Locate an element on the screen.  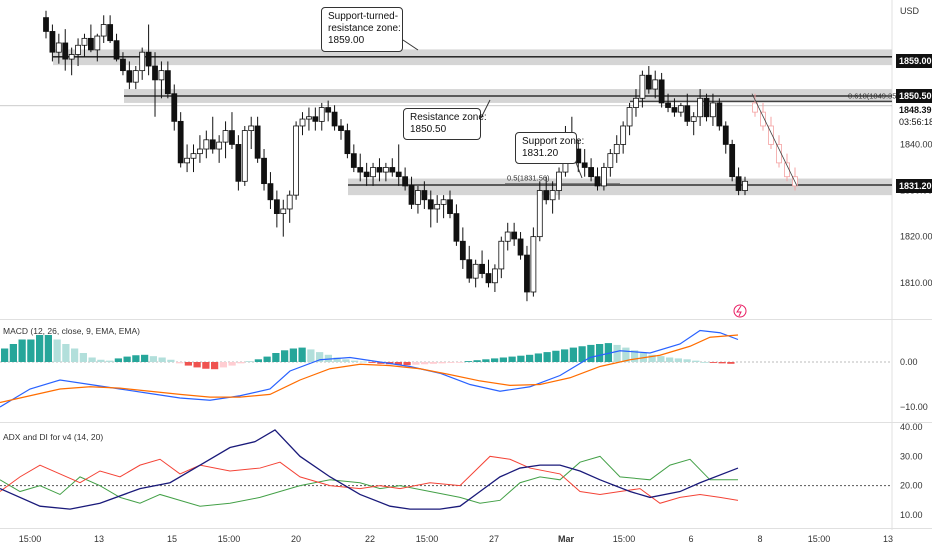
zone-band is located at coordinates (620, 187).